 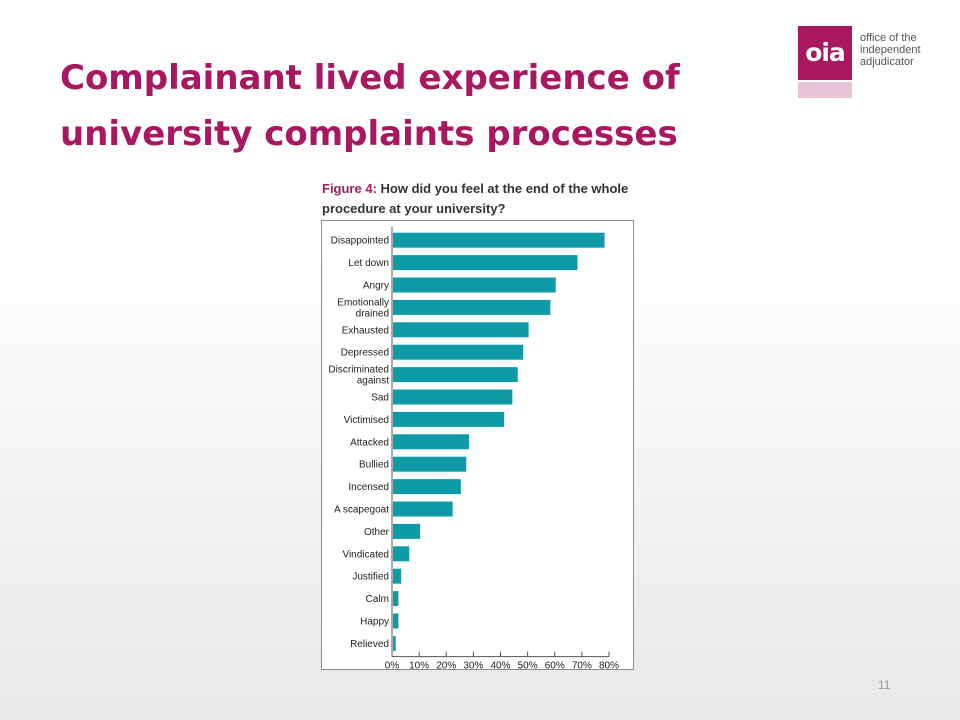 What do you see at coordinates (407, 531) in the screenshot?
I see `bar-other` at bounding box center [407, 531].